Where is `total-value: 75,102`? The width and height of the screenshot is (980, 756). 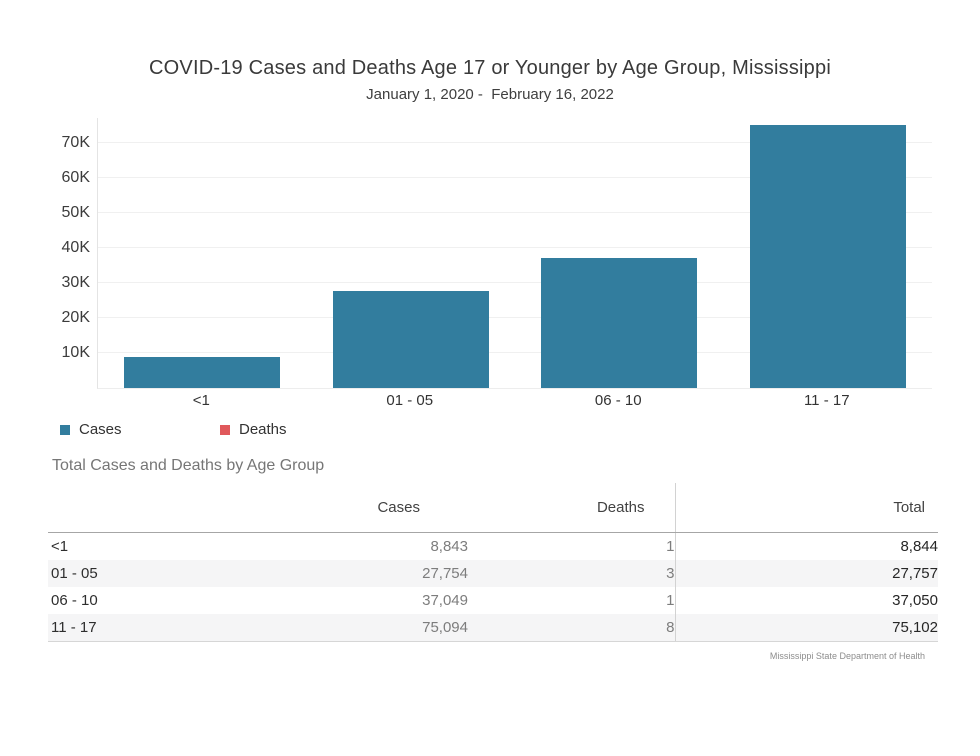 total-value: 75,102 is located at coordinates (806, 628).